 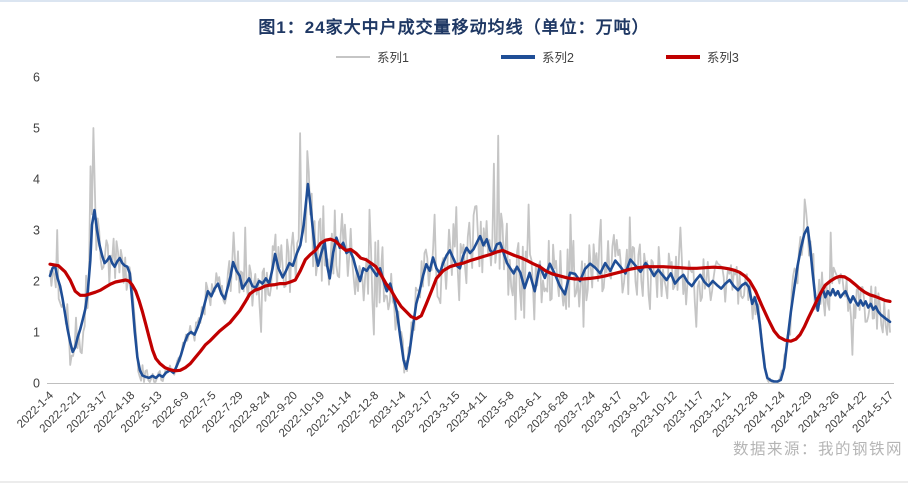 What do you see at coordinates (36, 384) in the screenshot?
I see `y-tick-label: 0` at bounding box center [36, 384].